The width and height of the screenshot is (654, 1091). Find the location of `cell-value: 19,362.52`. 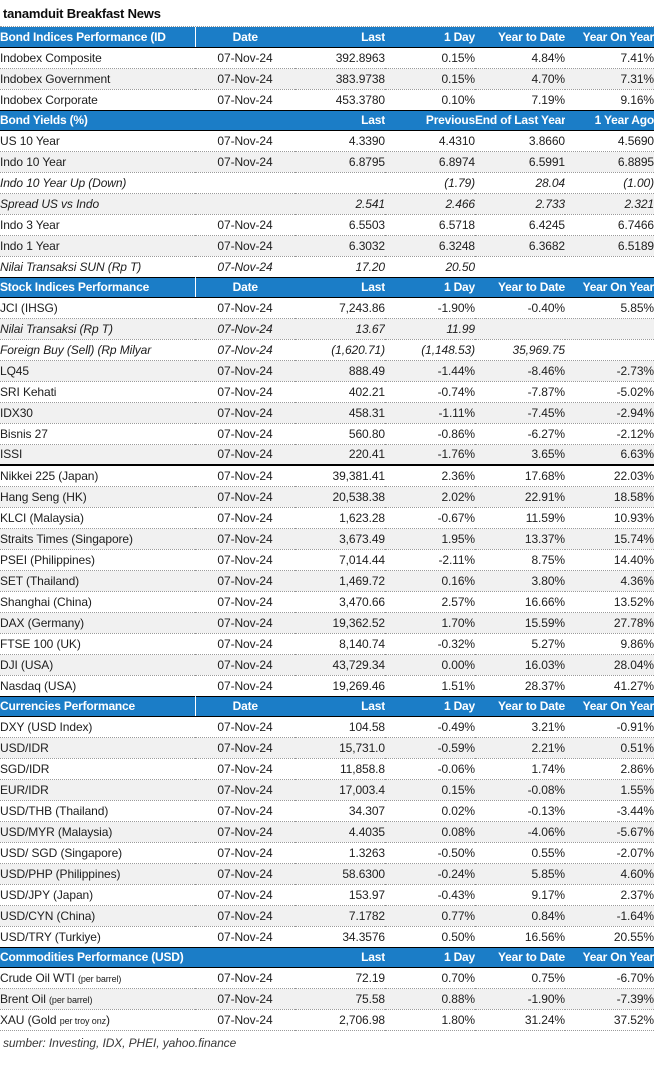

cell-value: 19,362.52 is located at coordinates (340, 623).